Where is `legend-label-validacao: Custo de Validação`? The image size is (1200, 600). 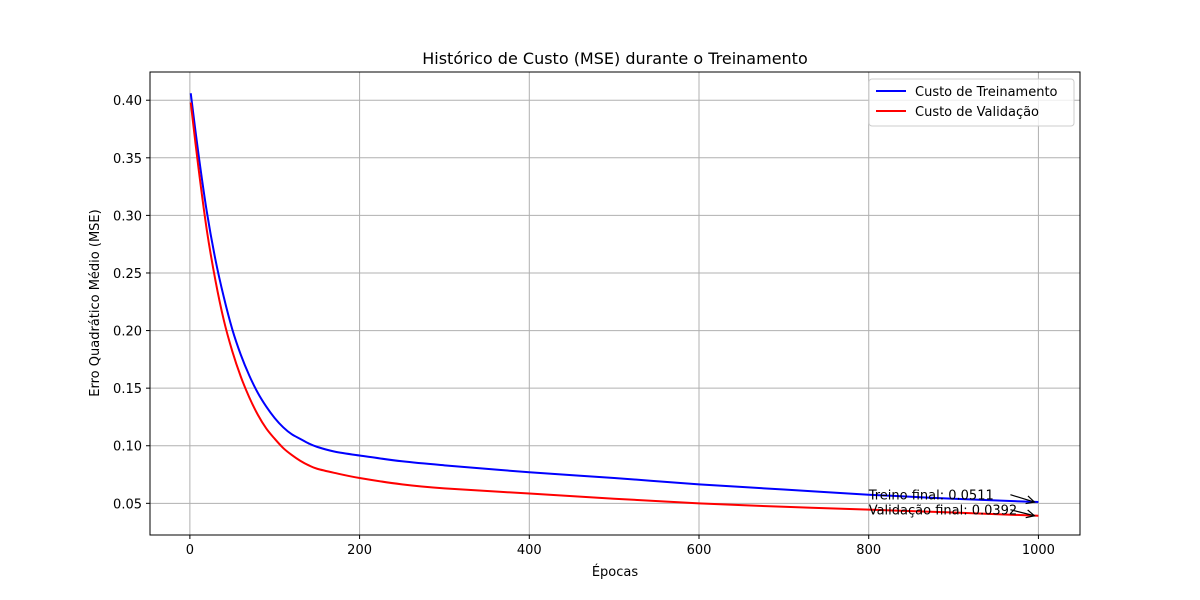 legend-label-validacao: Custo de Validação is located at coordinates (977, 112).